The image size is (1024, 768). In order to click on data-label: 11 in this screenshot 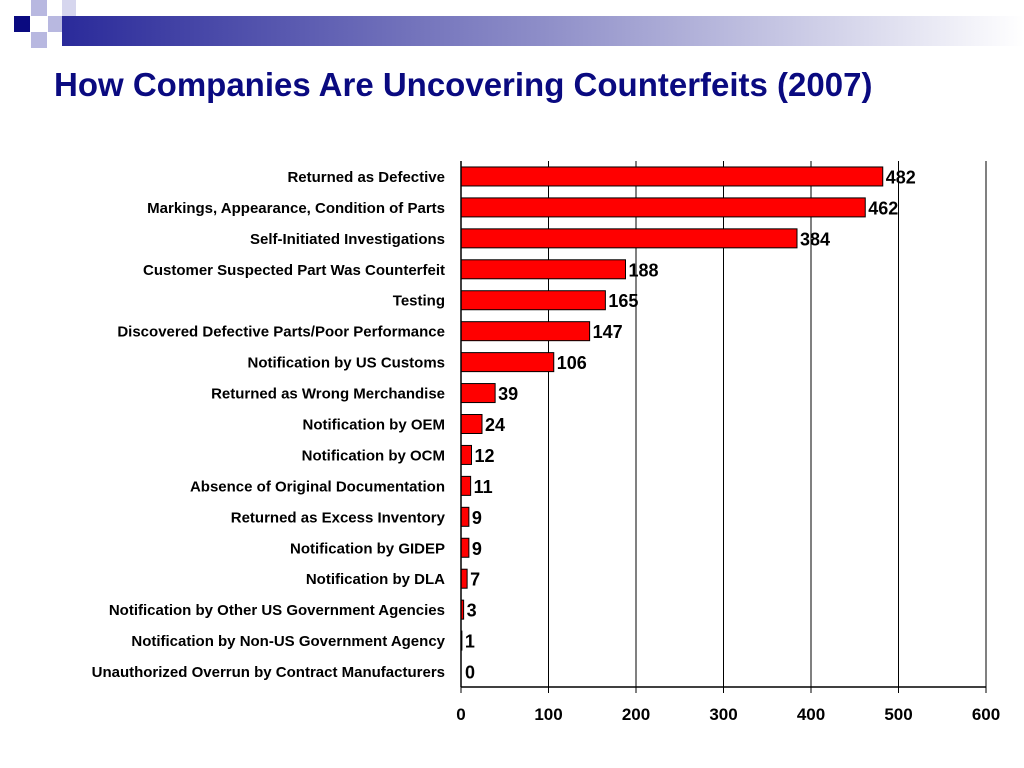, I will do `click(483, 487)`.